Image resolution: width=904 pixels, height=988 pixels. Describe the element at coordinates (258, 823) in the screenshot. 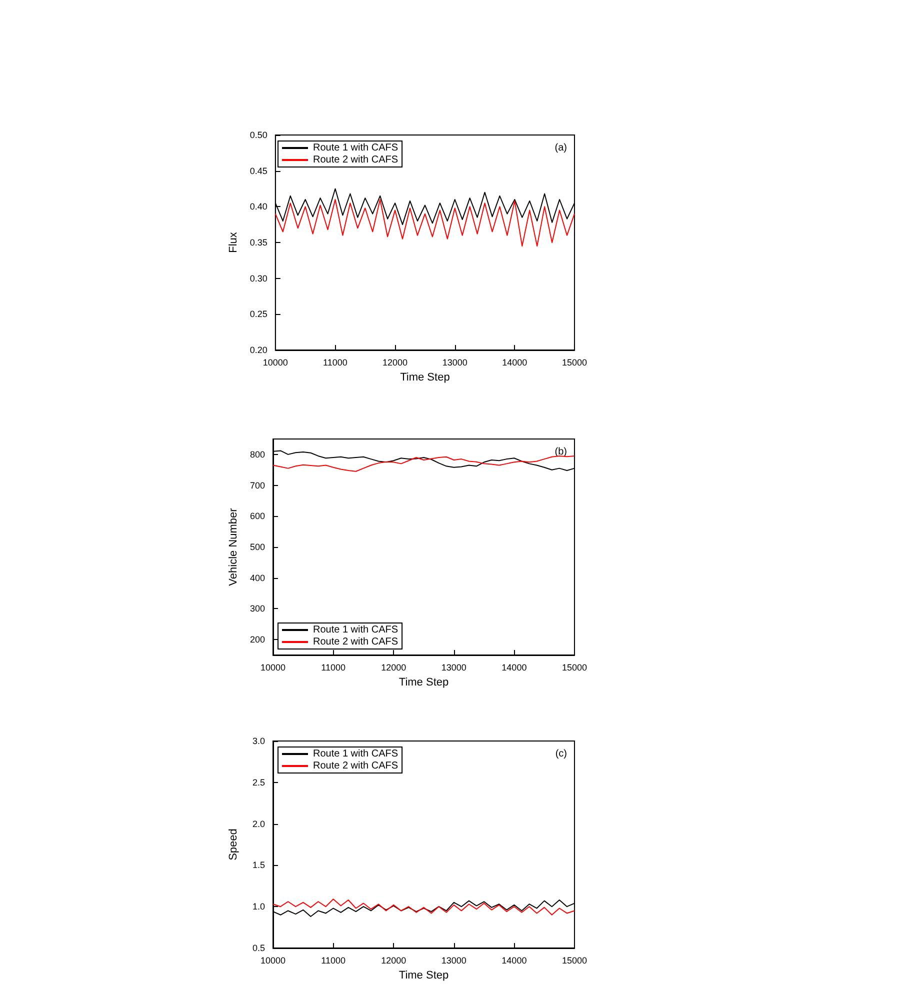

I see `y-tick-label: 2.0` at that location.